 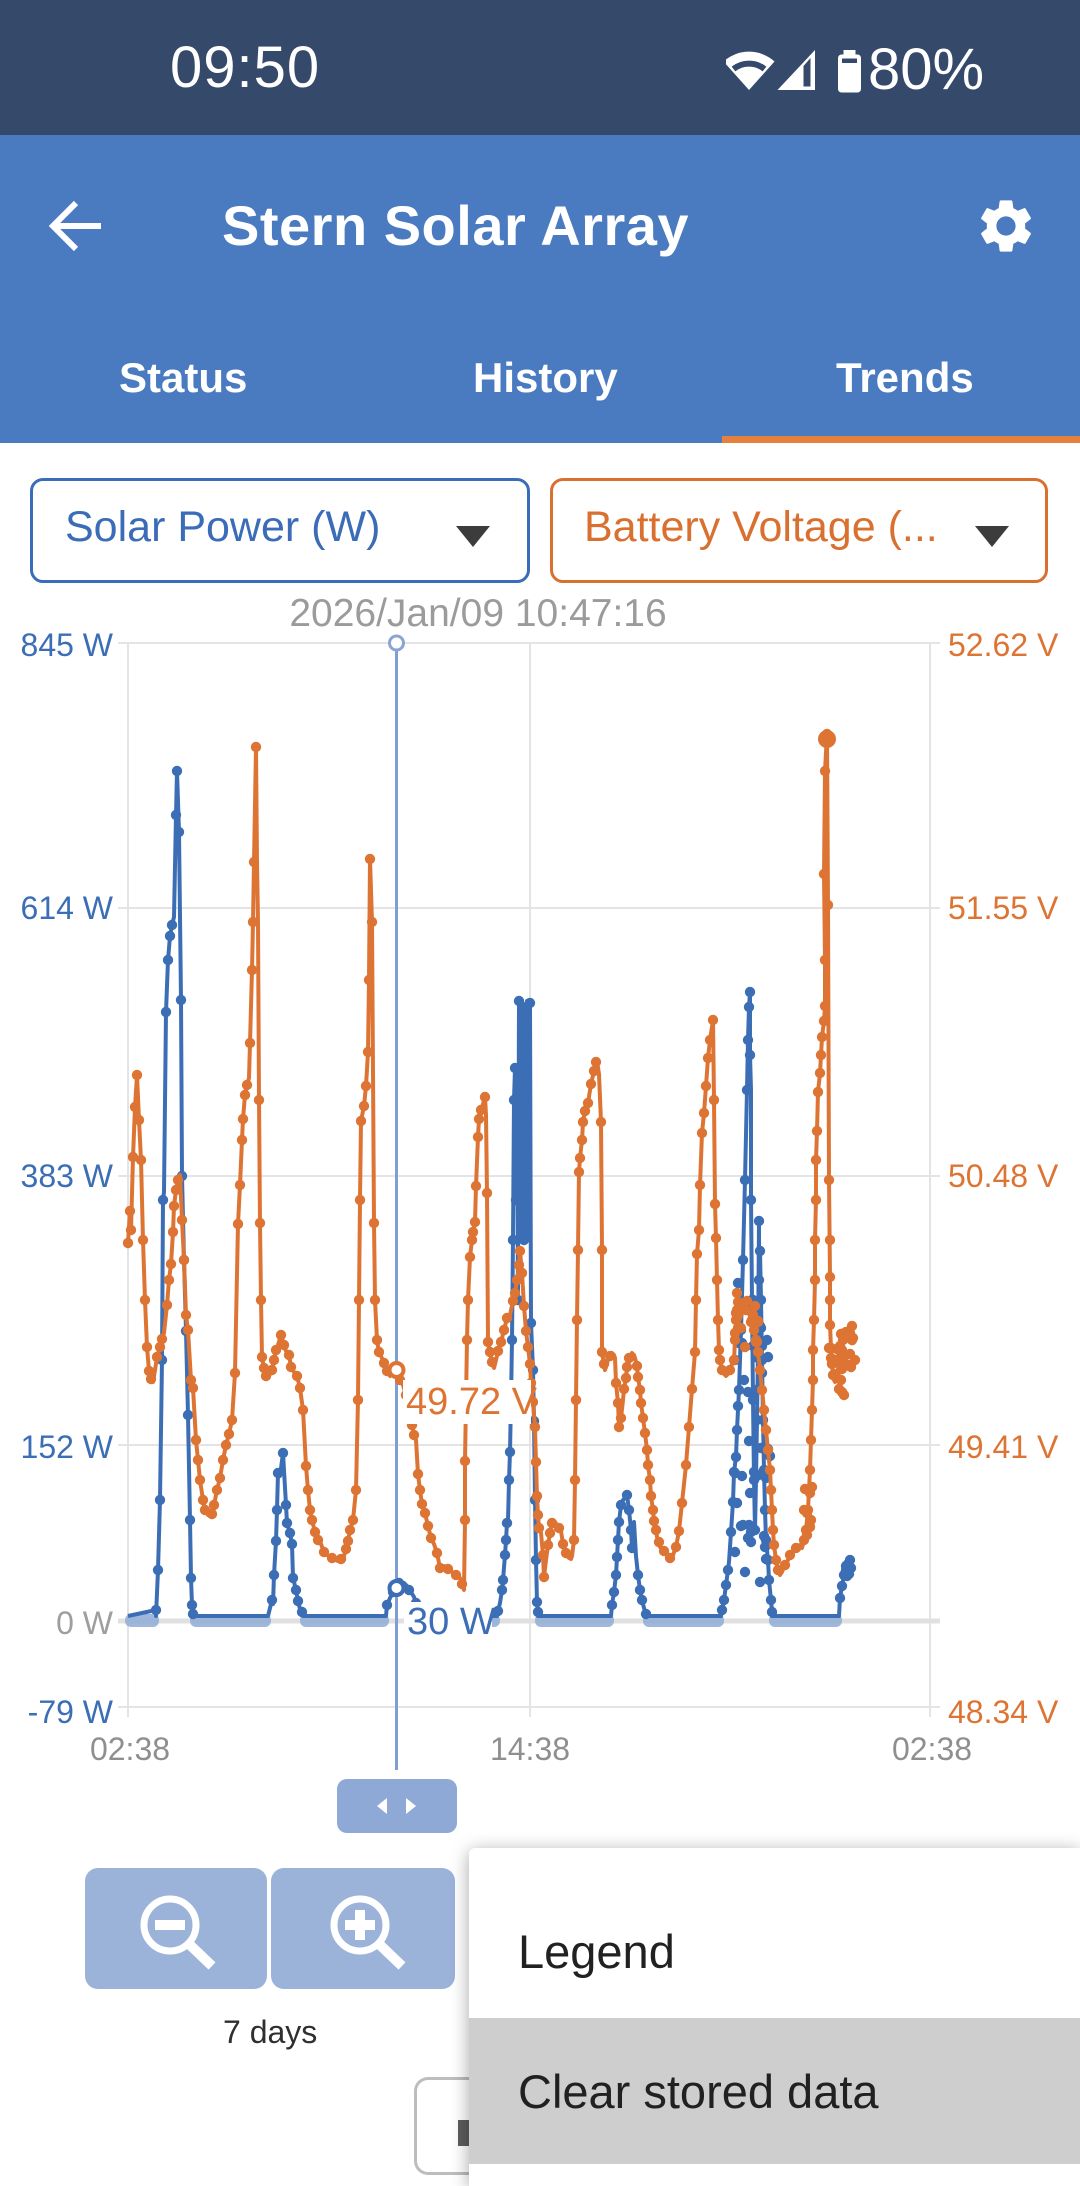 I want to click on svg-text: 845 W, so click(x=67, y=645).